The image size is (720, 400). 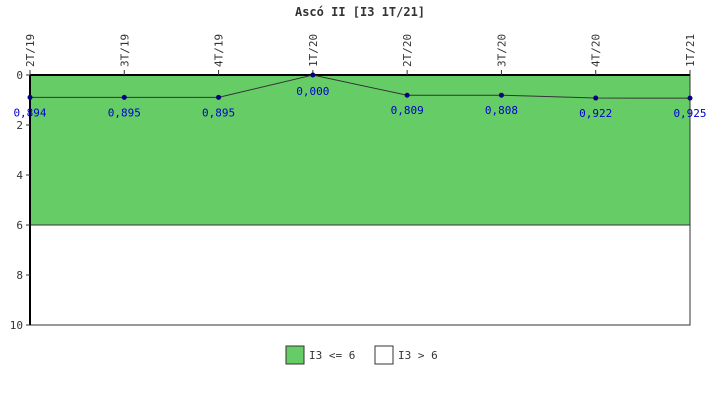 What do you see at coordinates (596, 50) in the screenshot?
I see `x-tick-label: 4T/20` at bounding box center [596, 50].